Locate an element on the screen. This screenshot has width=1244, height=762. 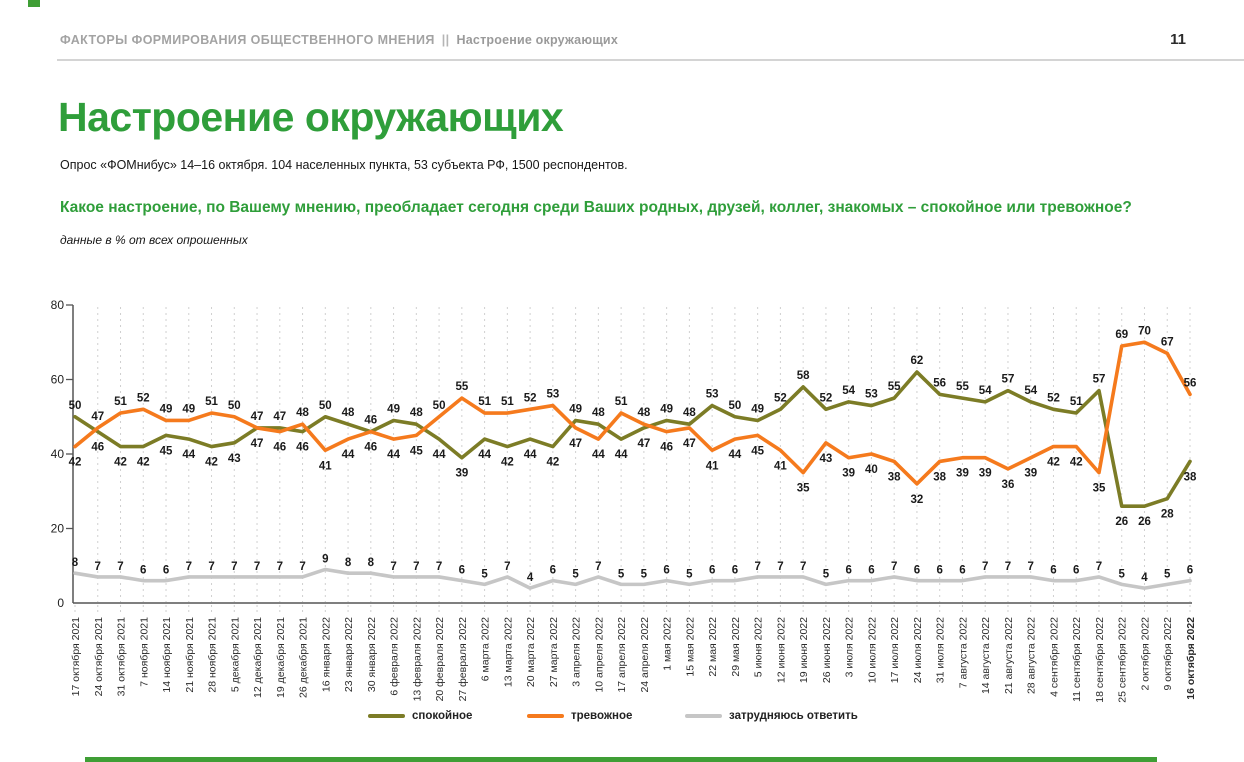
chart-legend: спокойное тревожное затрудняюсь ответить is located at coordinates (622, 718).